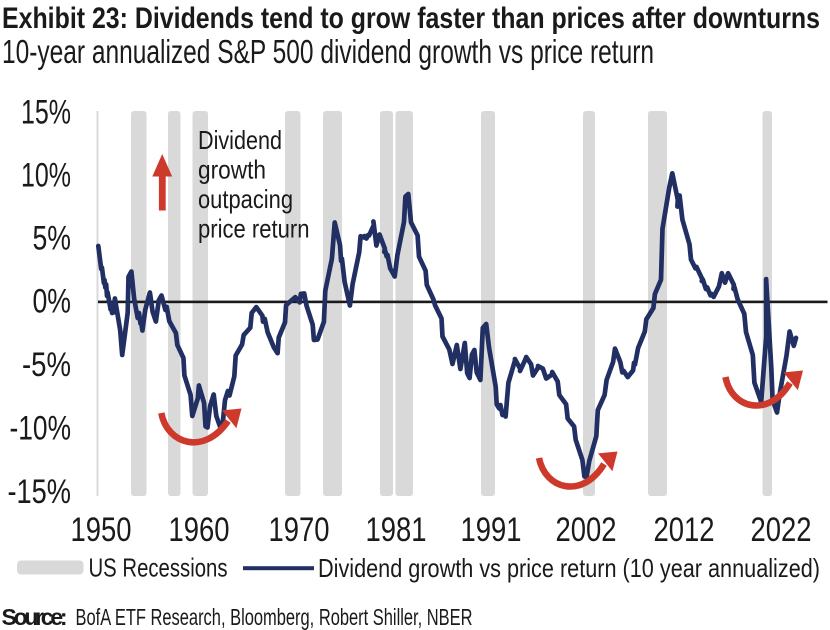 The width and height of the screenshot is (830, 630). Describe the element at coordinates (199, 530) in the screenshot. I see `svg-text: 1960` at that location.